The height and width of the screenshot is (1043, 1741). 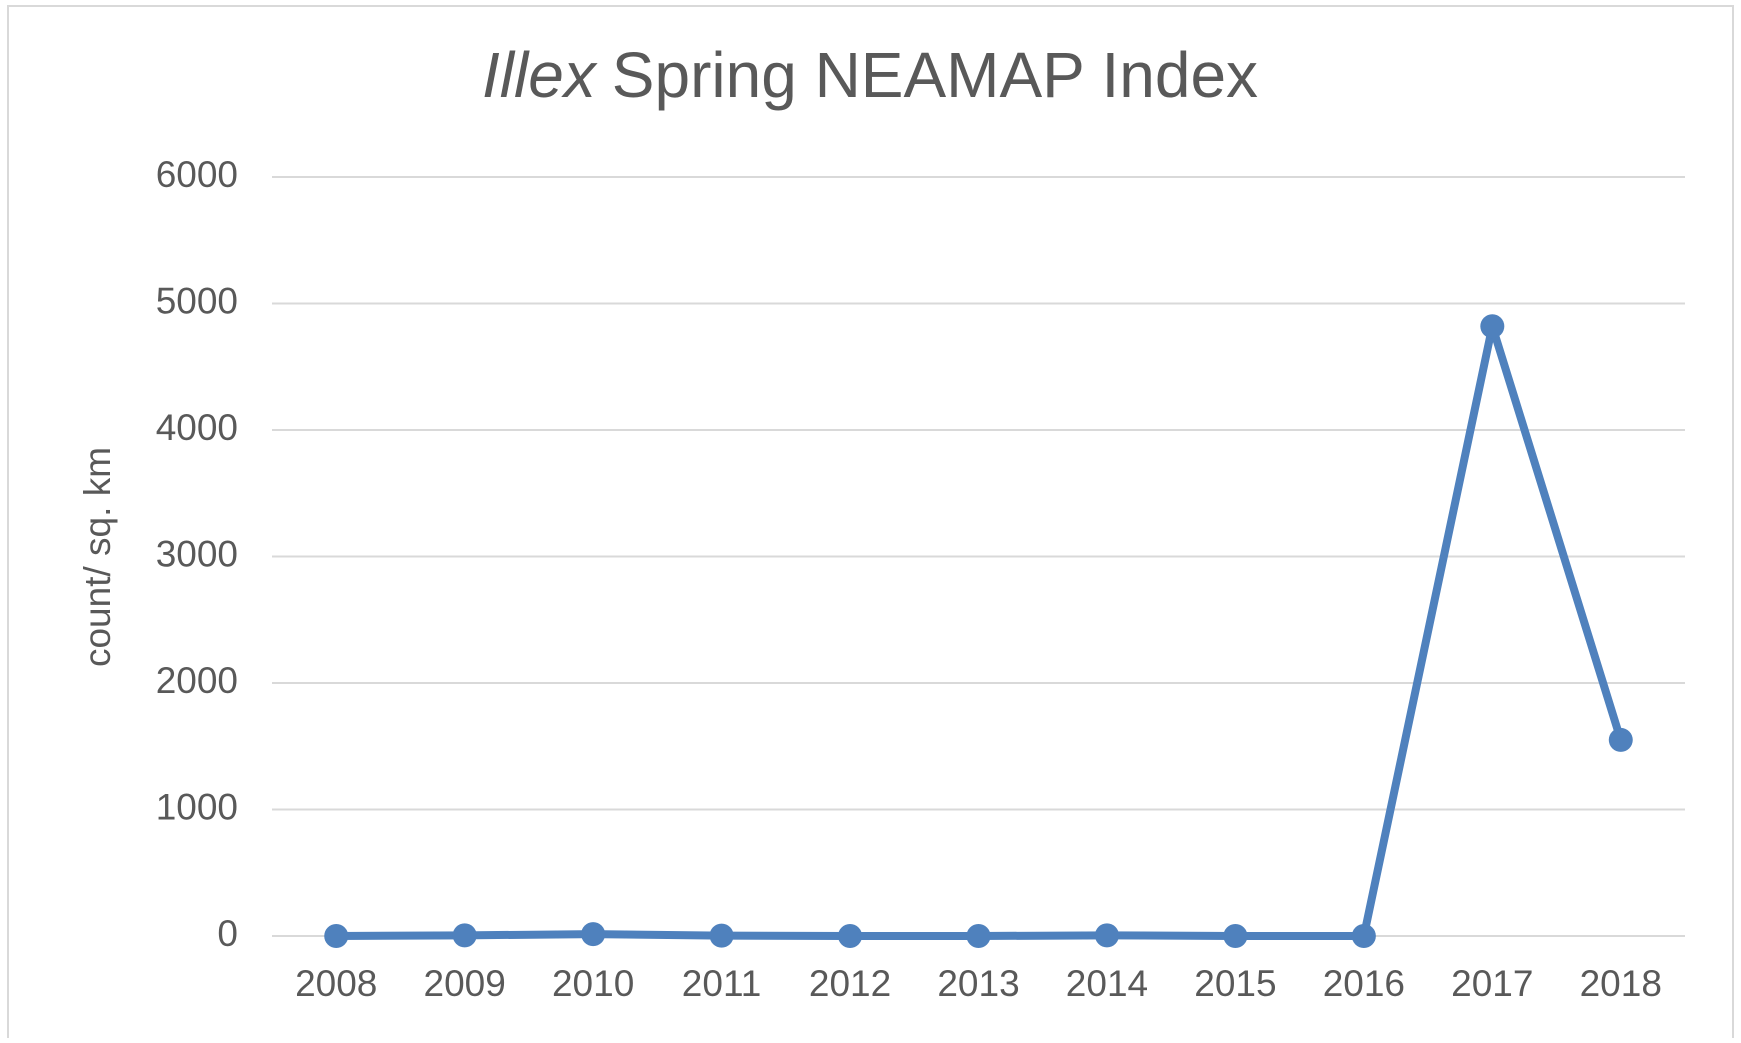 What do you see at coordinates (978, 983) in the screenshot?
I see `x-tick-label: 2013` at bounding box center [978, 983].